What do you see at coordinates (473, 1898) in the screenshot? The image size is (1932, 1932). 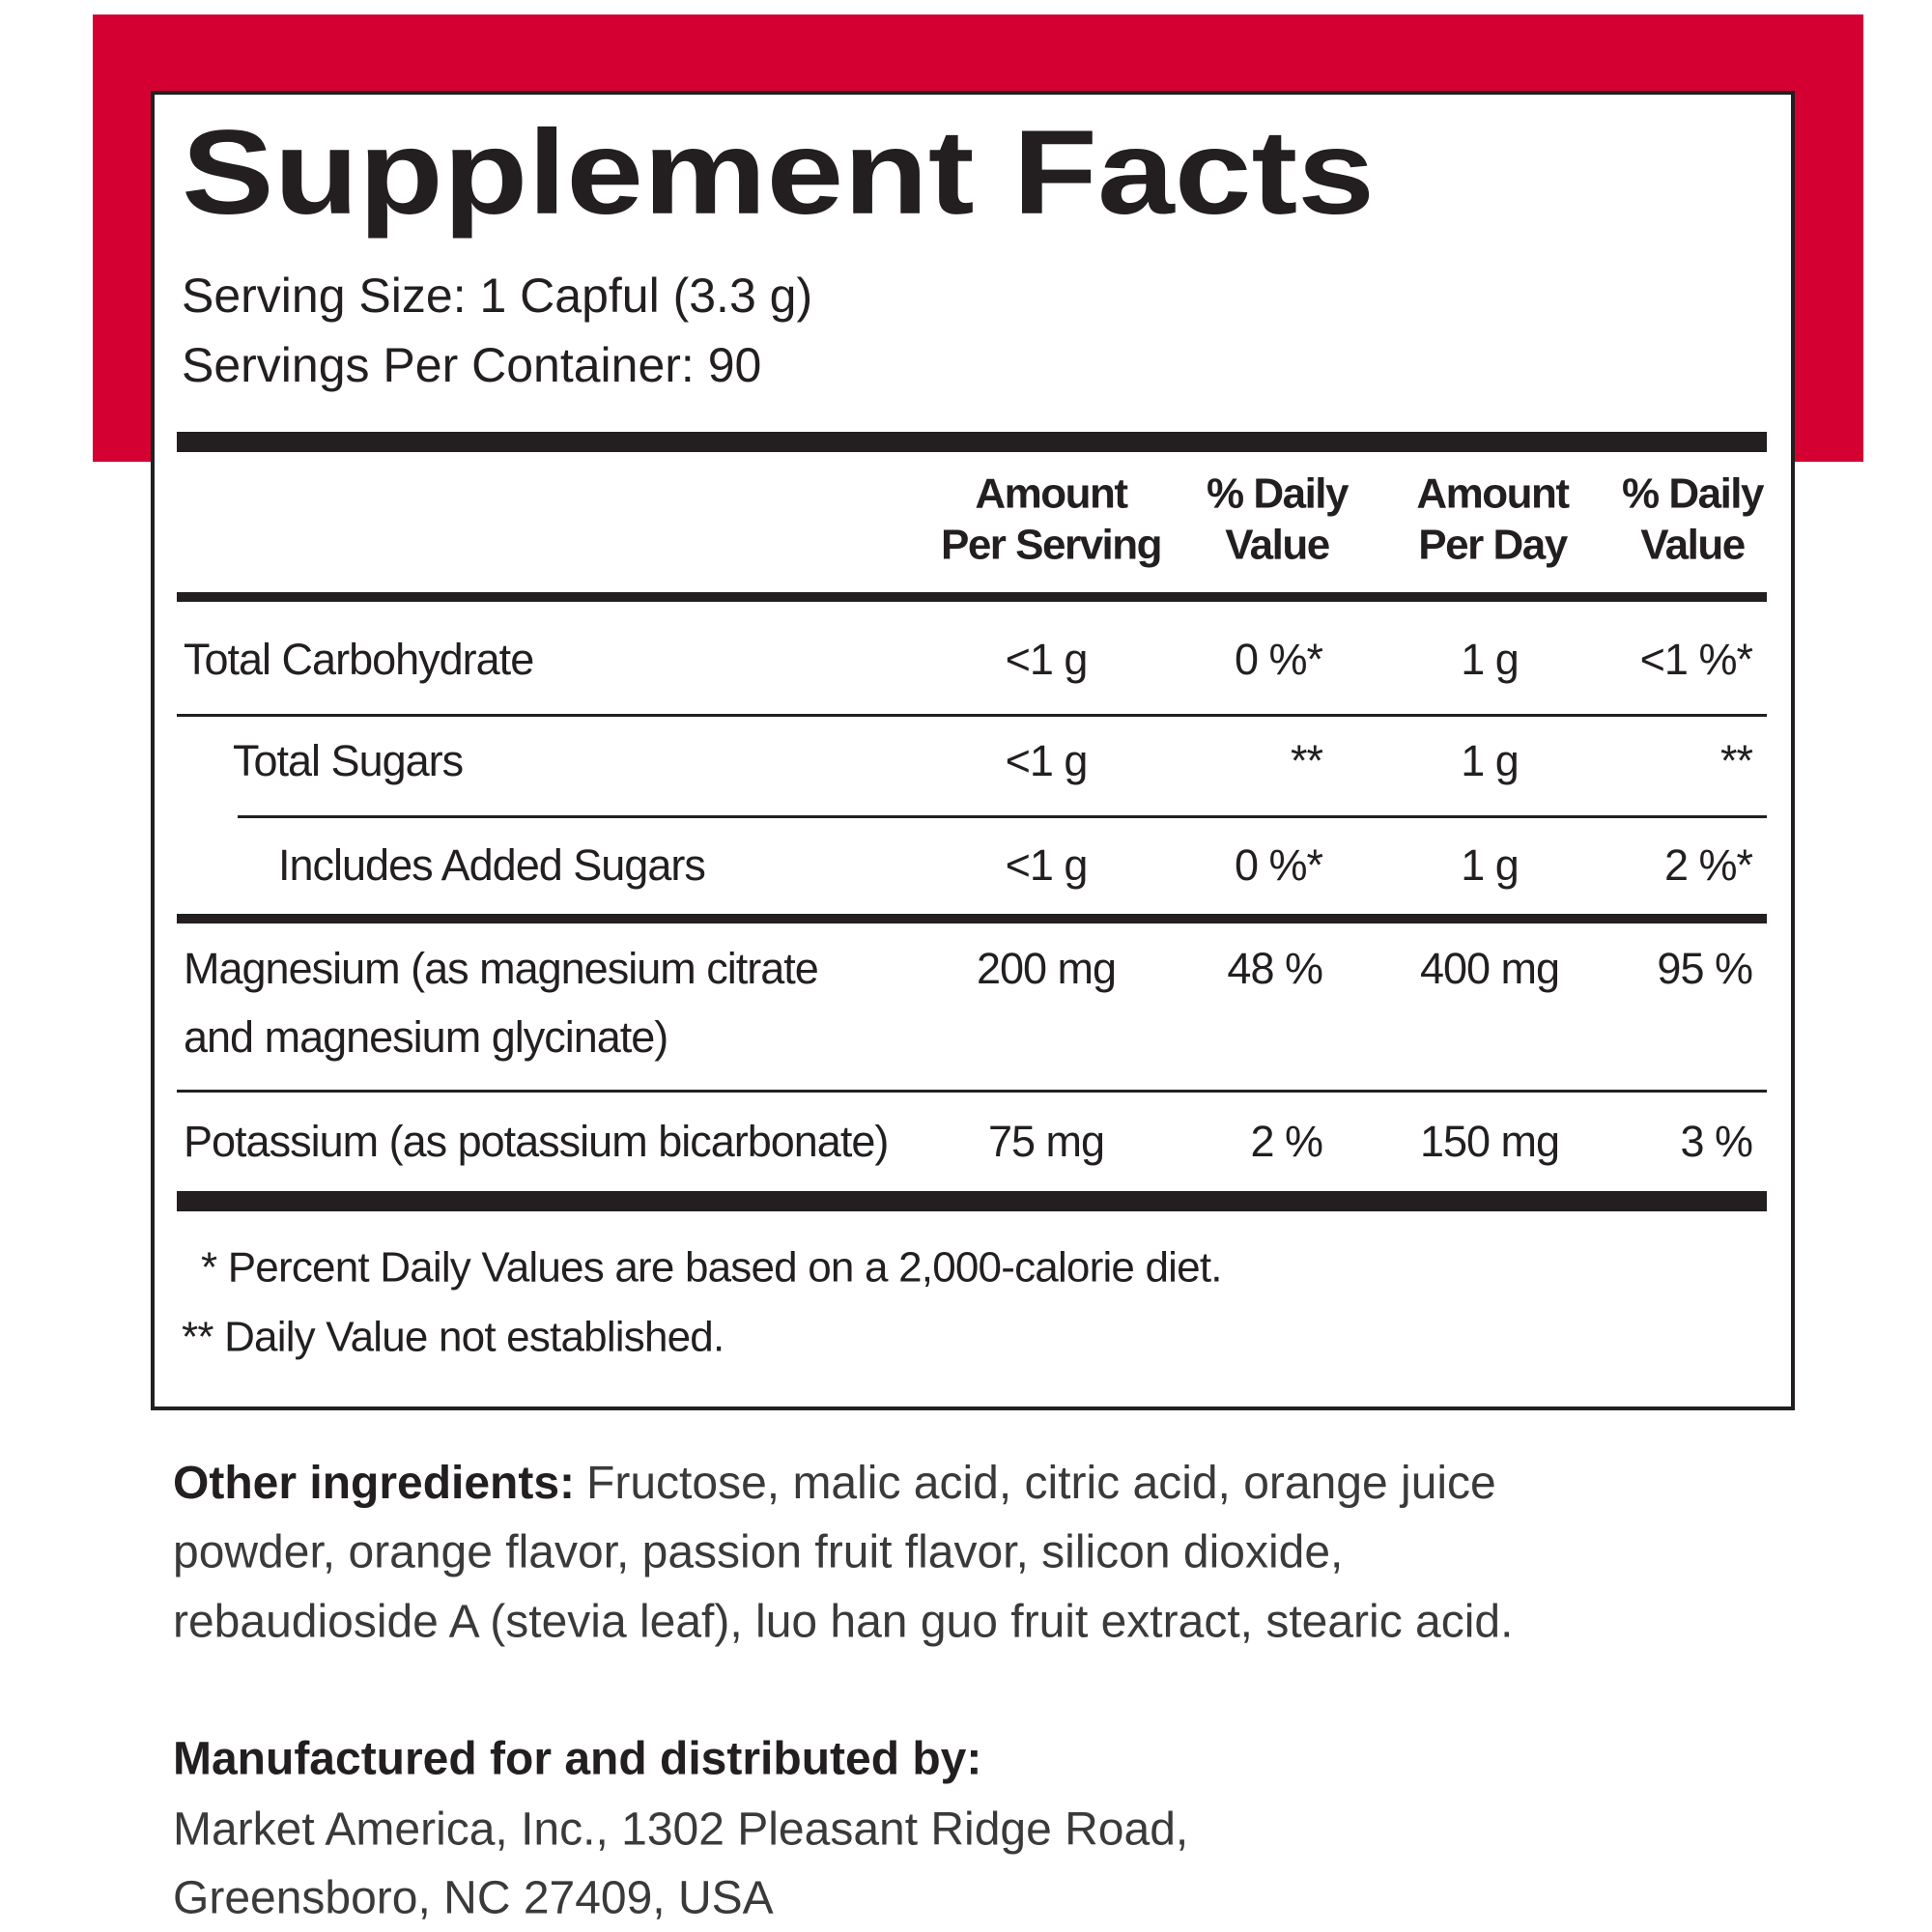 I see `manufacturer-text: Greensboro, NC 27409, USA` at bounding box center [473, 1898].